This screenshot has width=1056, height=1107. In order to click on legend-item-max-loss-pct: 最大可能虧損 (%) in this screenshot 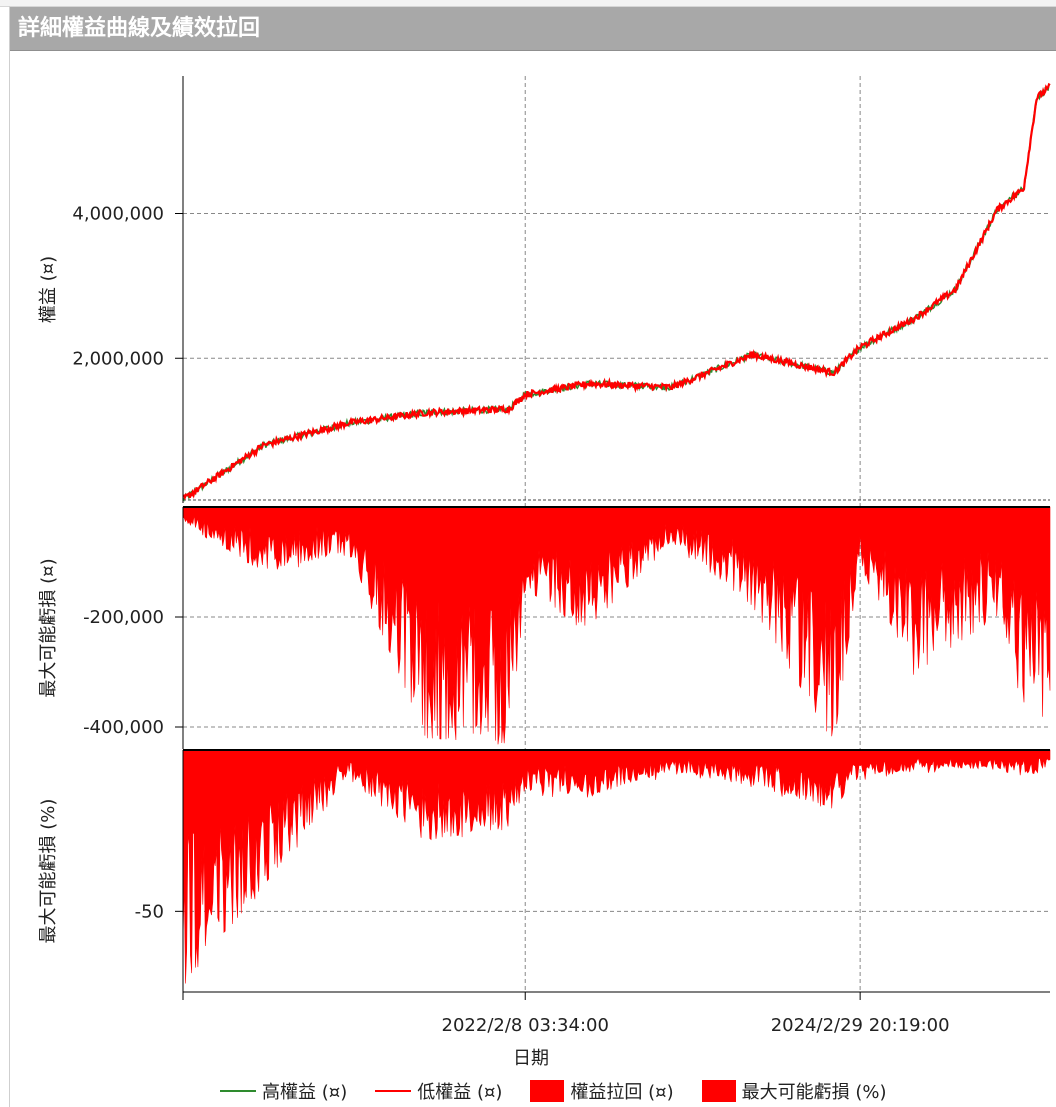, I will do `click(794, 1091)`.